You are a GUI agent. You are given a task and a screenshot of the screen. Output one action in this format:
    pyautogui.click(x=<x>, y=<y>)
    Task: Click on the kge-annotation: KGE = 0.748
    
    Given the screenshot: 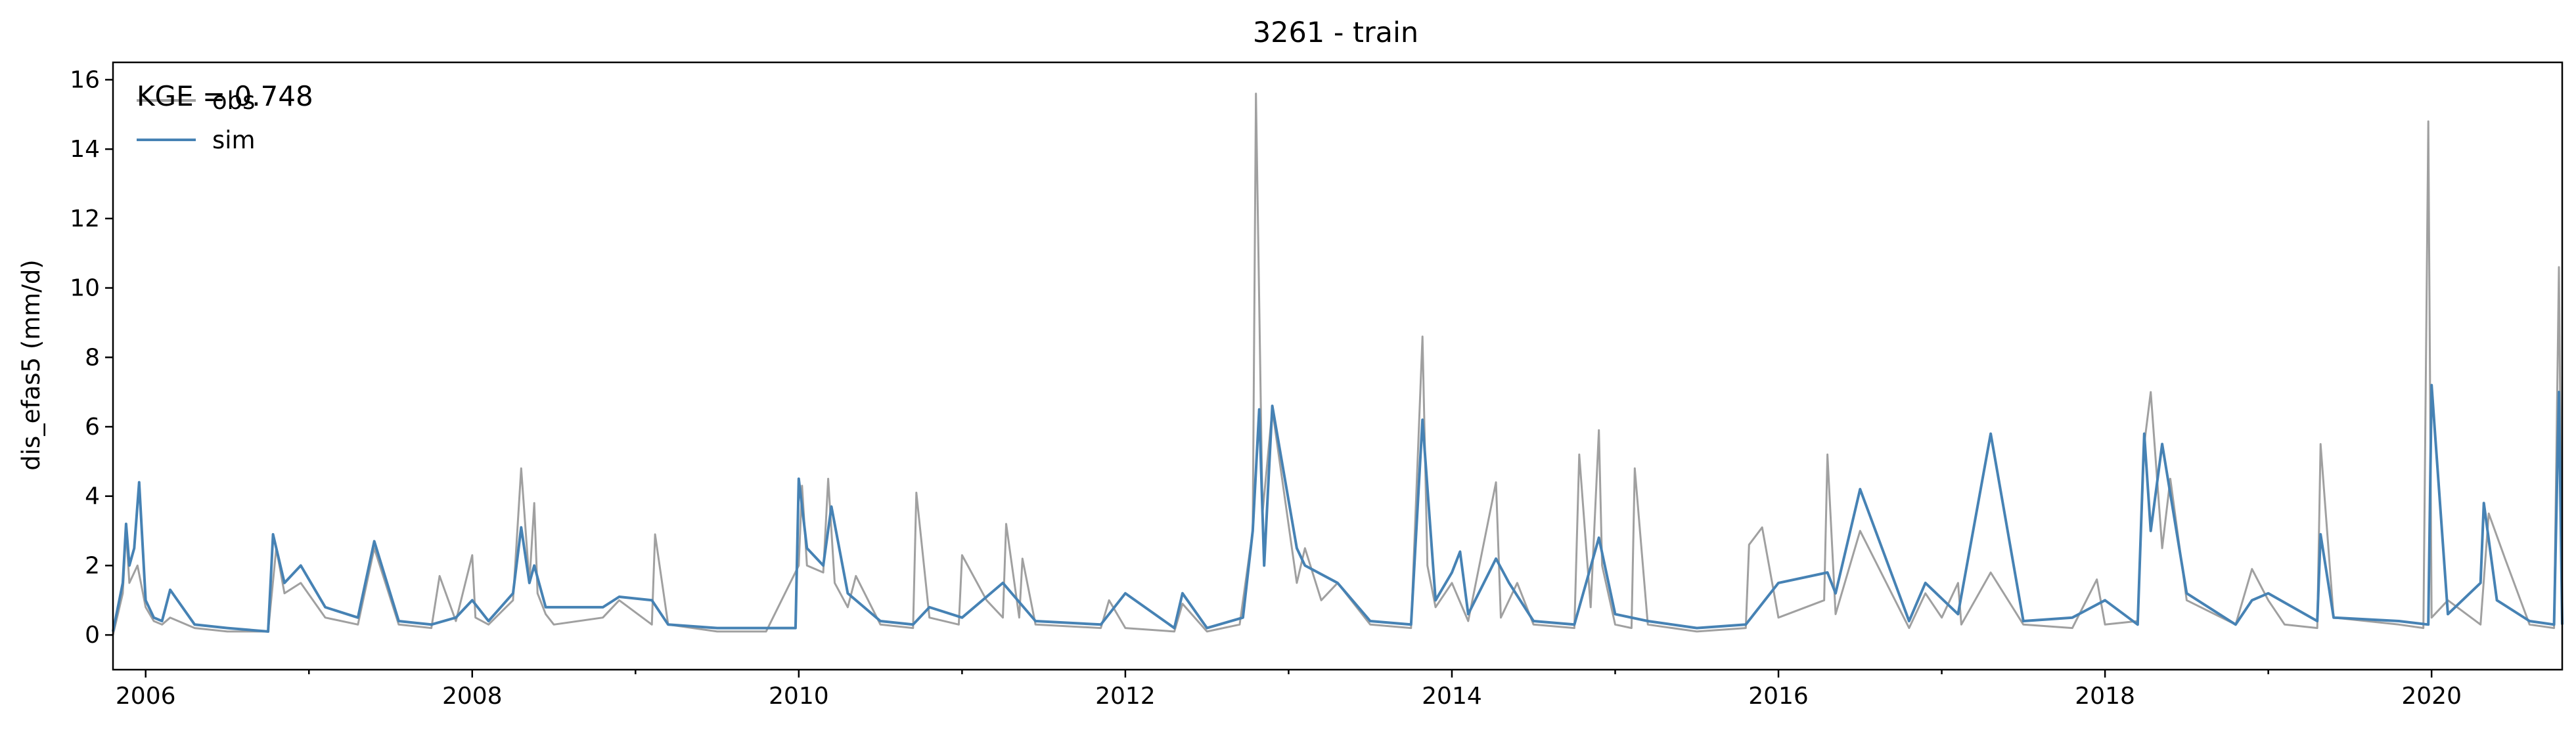 What is the action you would take?
    pyautogui.click(x=225, y=96)
    